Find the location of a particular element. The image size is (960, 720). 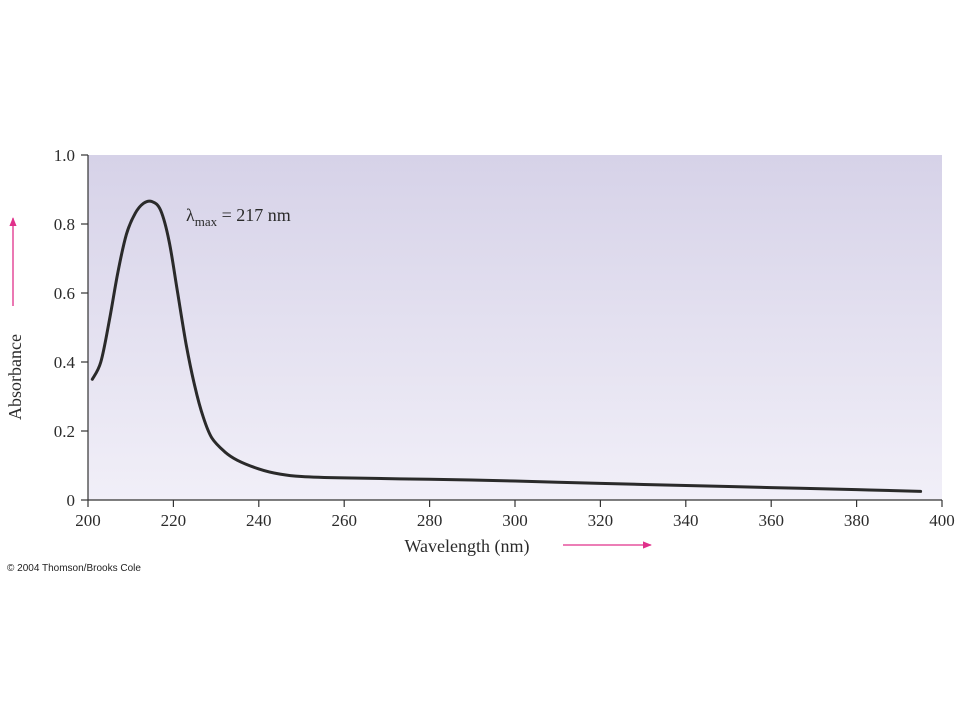

copyright-notice: © 2004 Thomson/Brooks Cole is located at coordinates (74, 568).